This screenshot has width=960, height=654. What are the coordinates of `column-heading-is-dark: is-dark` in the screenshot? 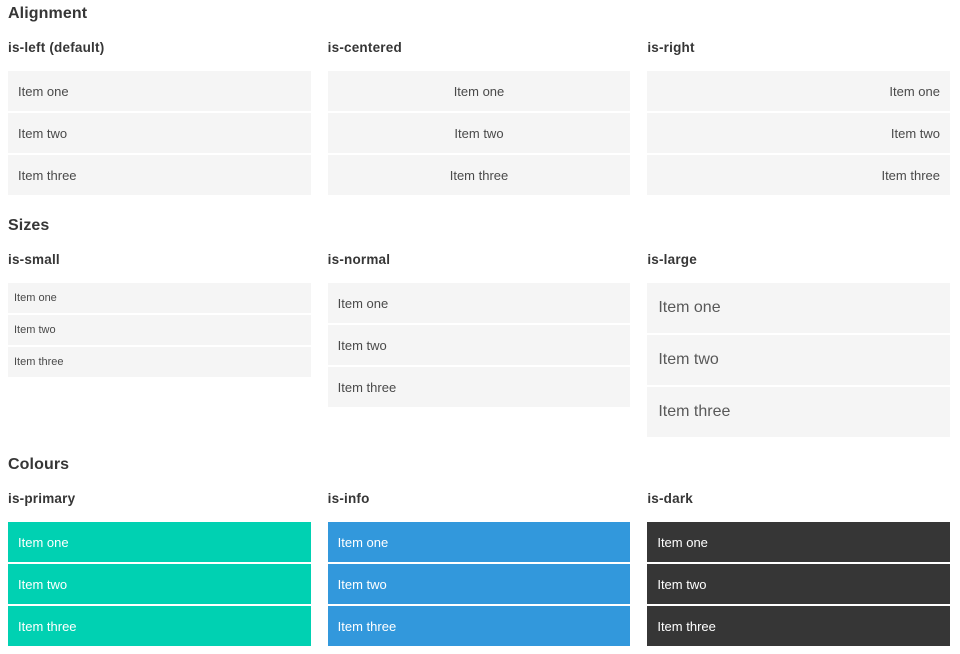 It's located at (670, 498).